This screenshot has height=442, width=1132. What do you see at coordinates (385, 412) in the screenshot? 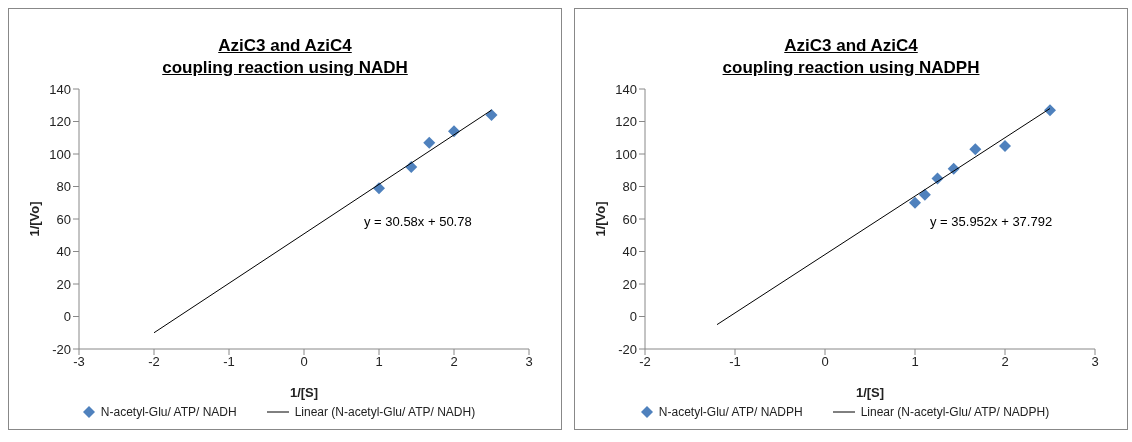
I see `legend-label: Linear (N-acetyl-Glu/ ATP/ NADH)` at bounding box center [385, 412].